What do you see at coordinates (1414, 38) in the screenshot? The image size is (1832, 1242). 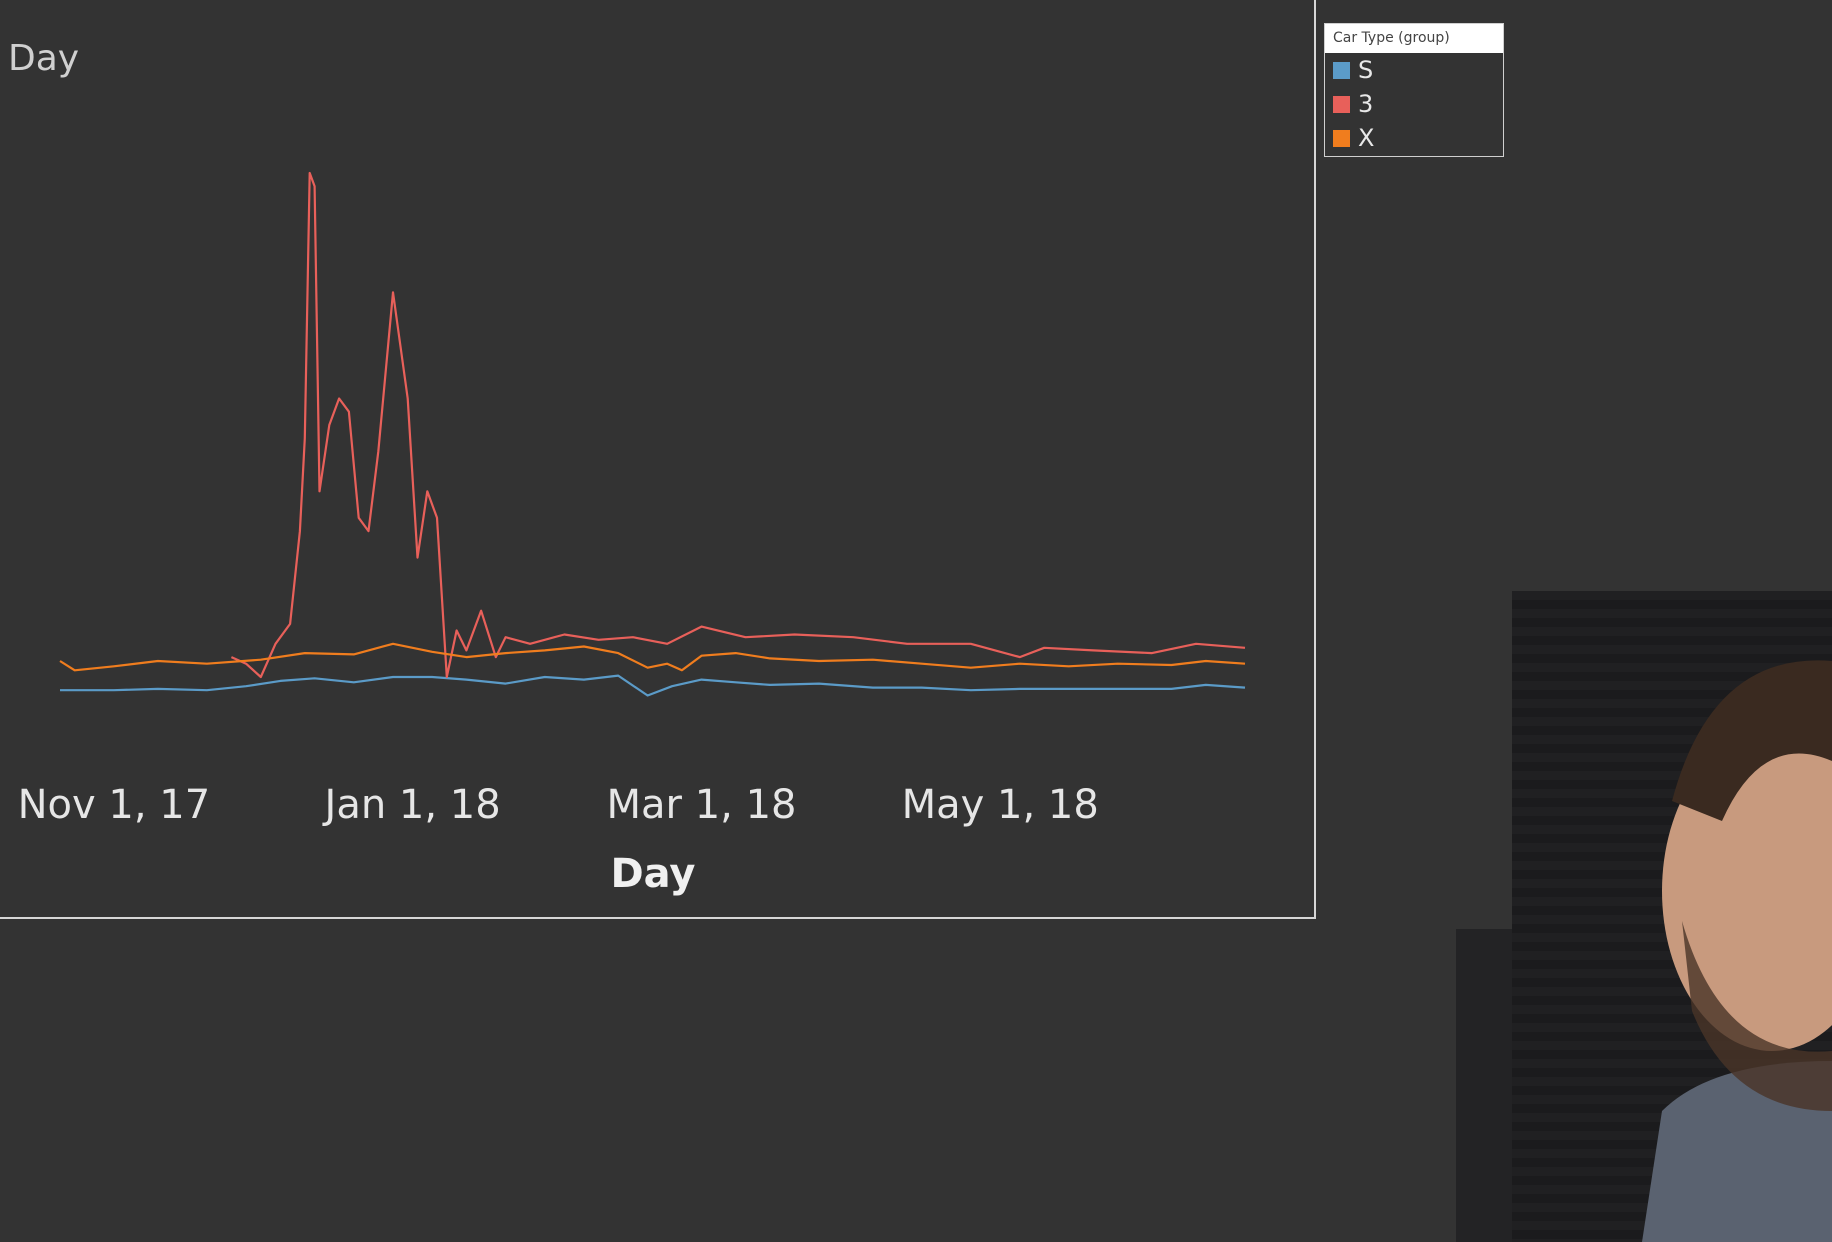 I see `legend-title: Car Type (group)` at bounding box center [1414, 38].